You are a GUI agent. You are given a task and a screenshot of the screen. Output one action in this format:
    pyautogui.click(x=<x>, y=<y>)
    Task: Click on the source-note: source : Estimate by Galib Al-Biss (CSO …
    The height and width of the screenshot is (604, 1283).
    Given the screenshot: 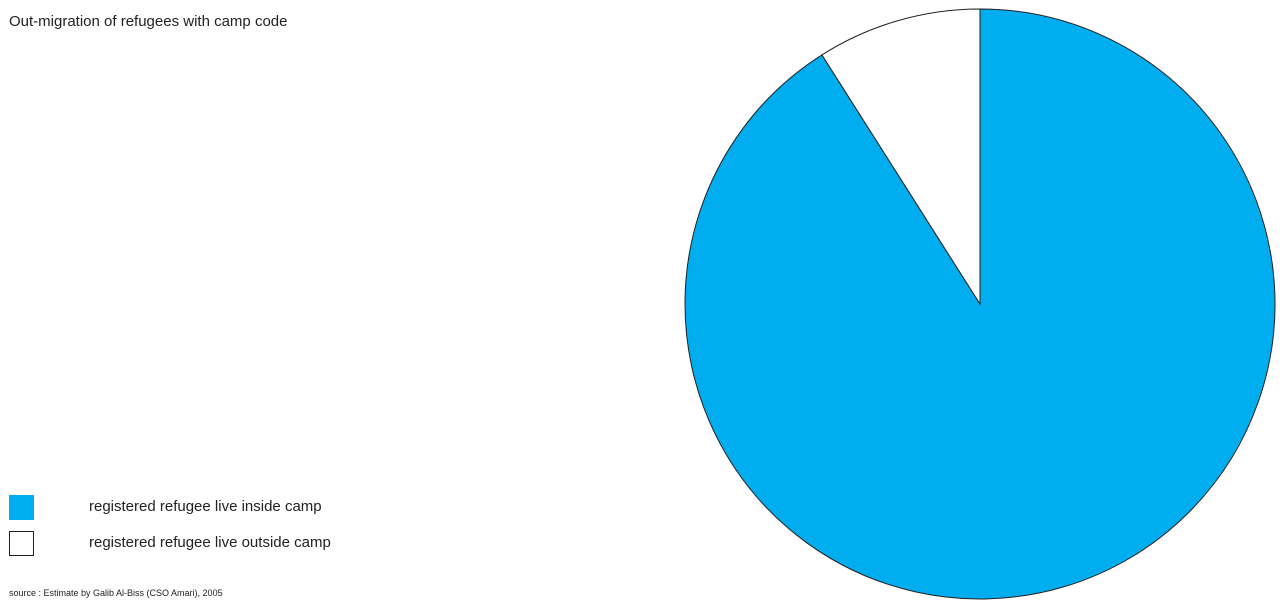 What is the action you would take?
    pyautogui.click(x=116, y=593)
    